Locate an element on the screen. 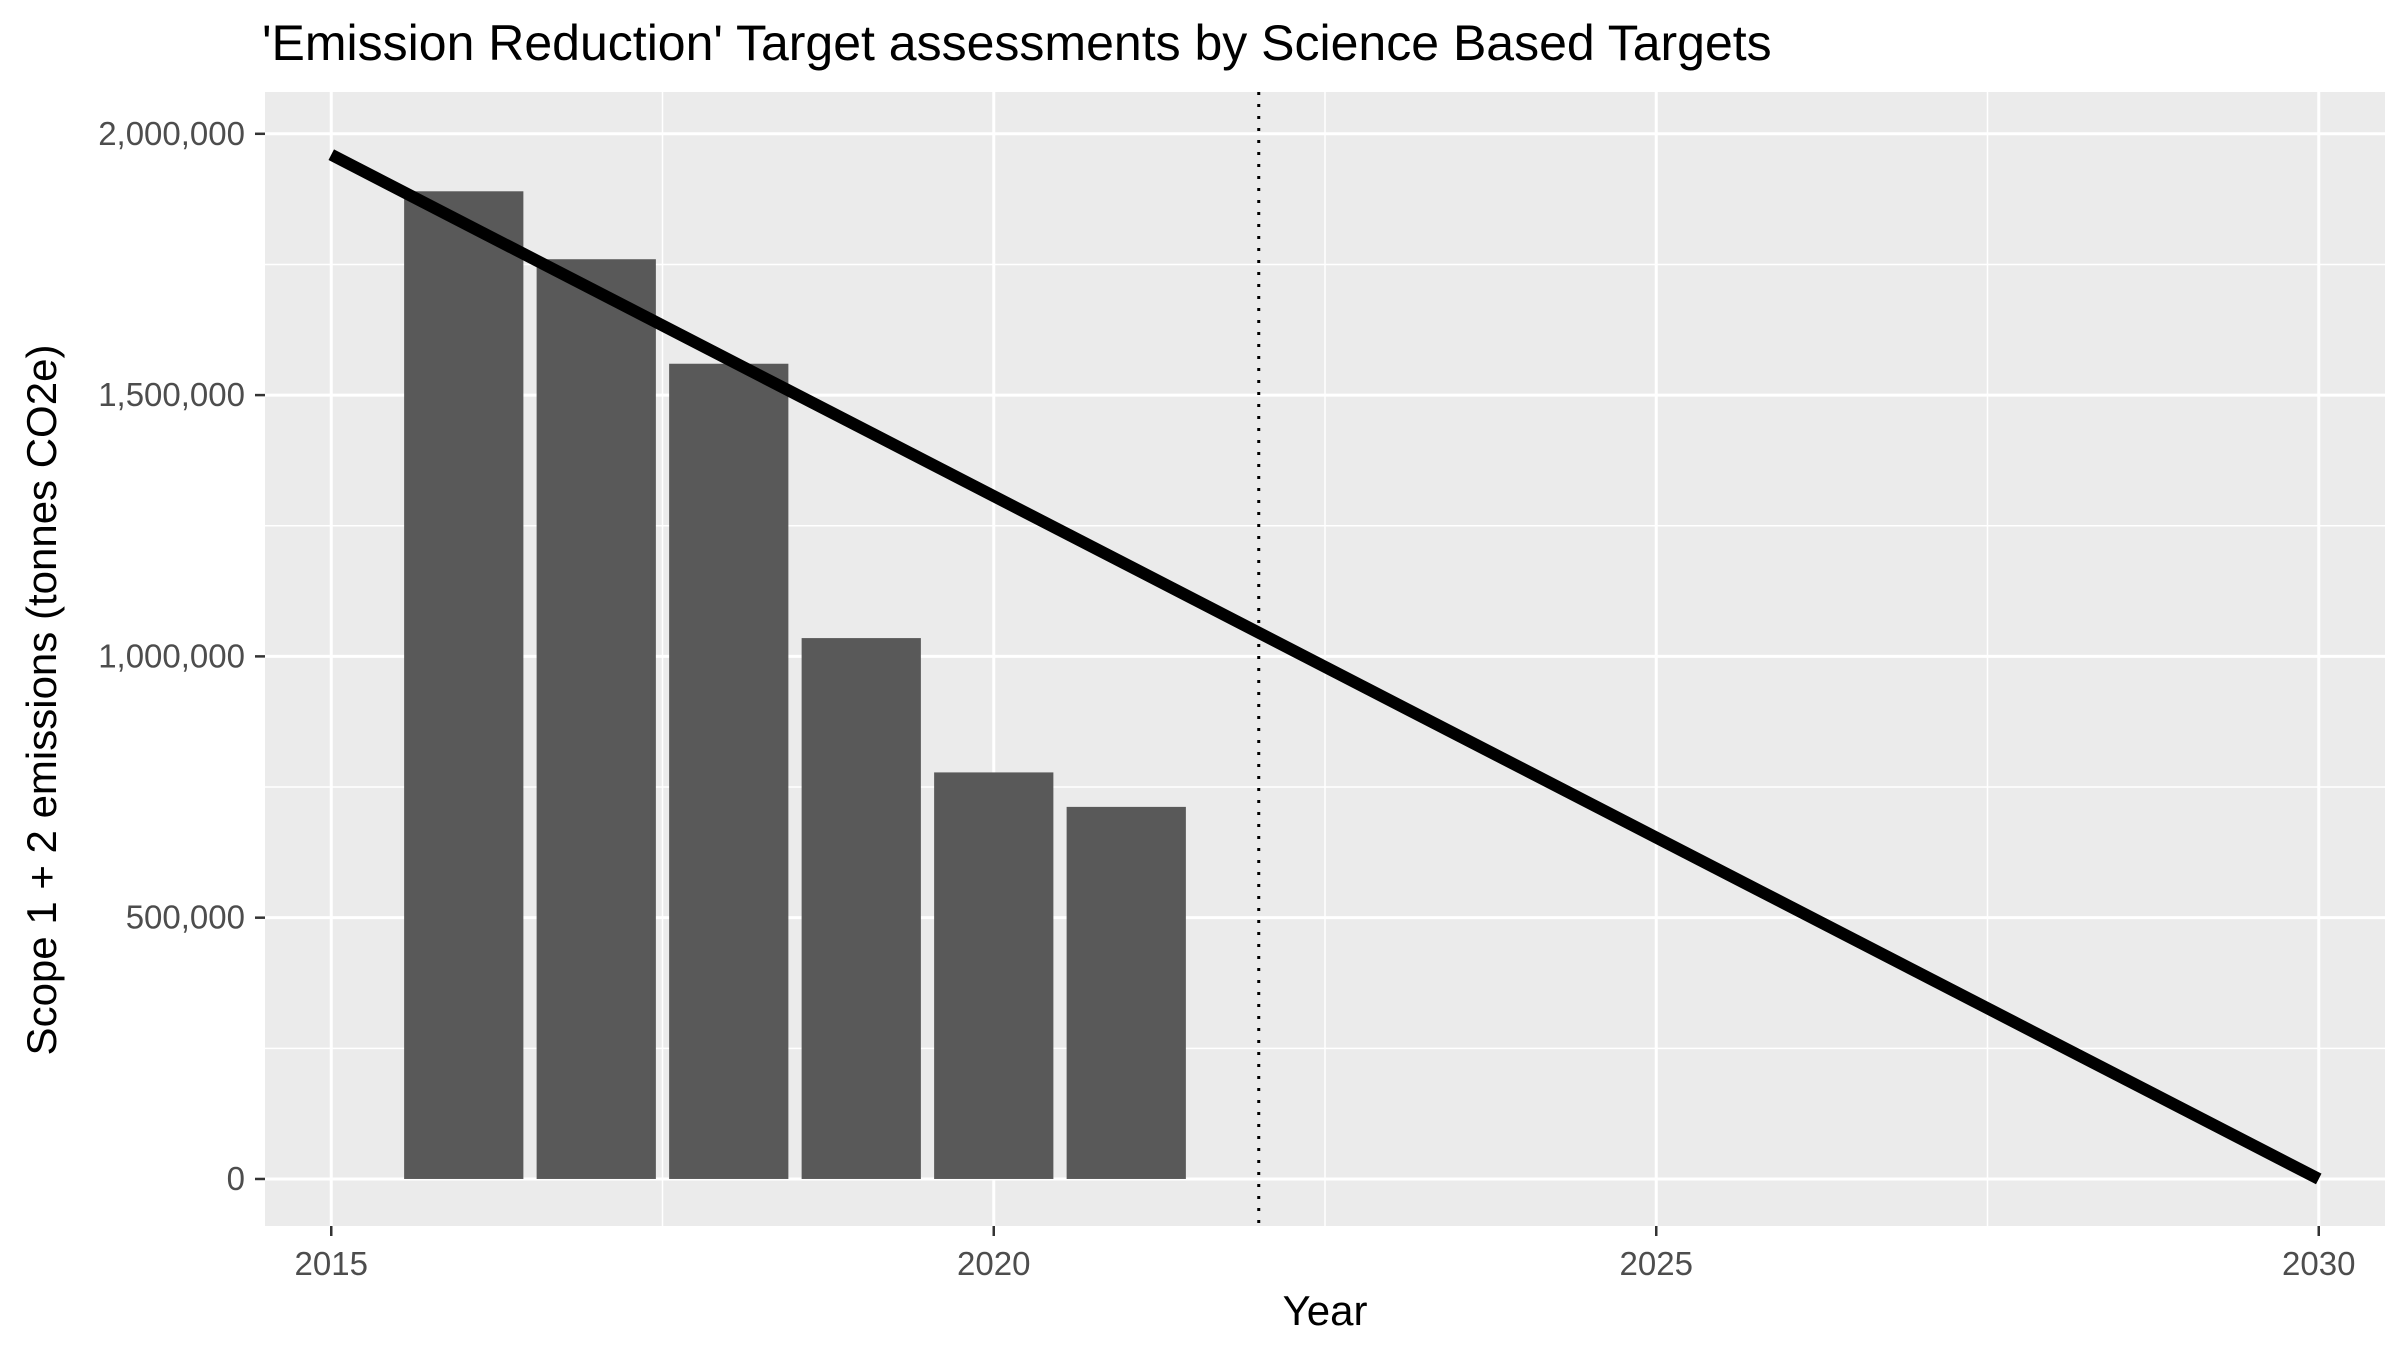 This screenshot has height=1350, width=2400. bar-2019 is located at coordinates (861, 908).